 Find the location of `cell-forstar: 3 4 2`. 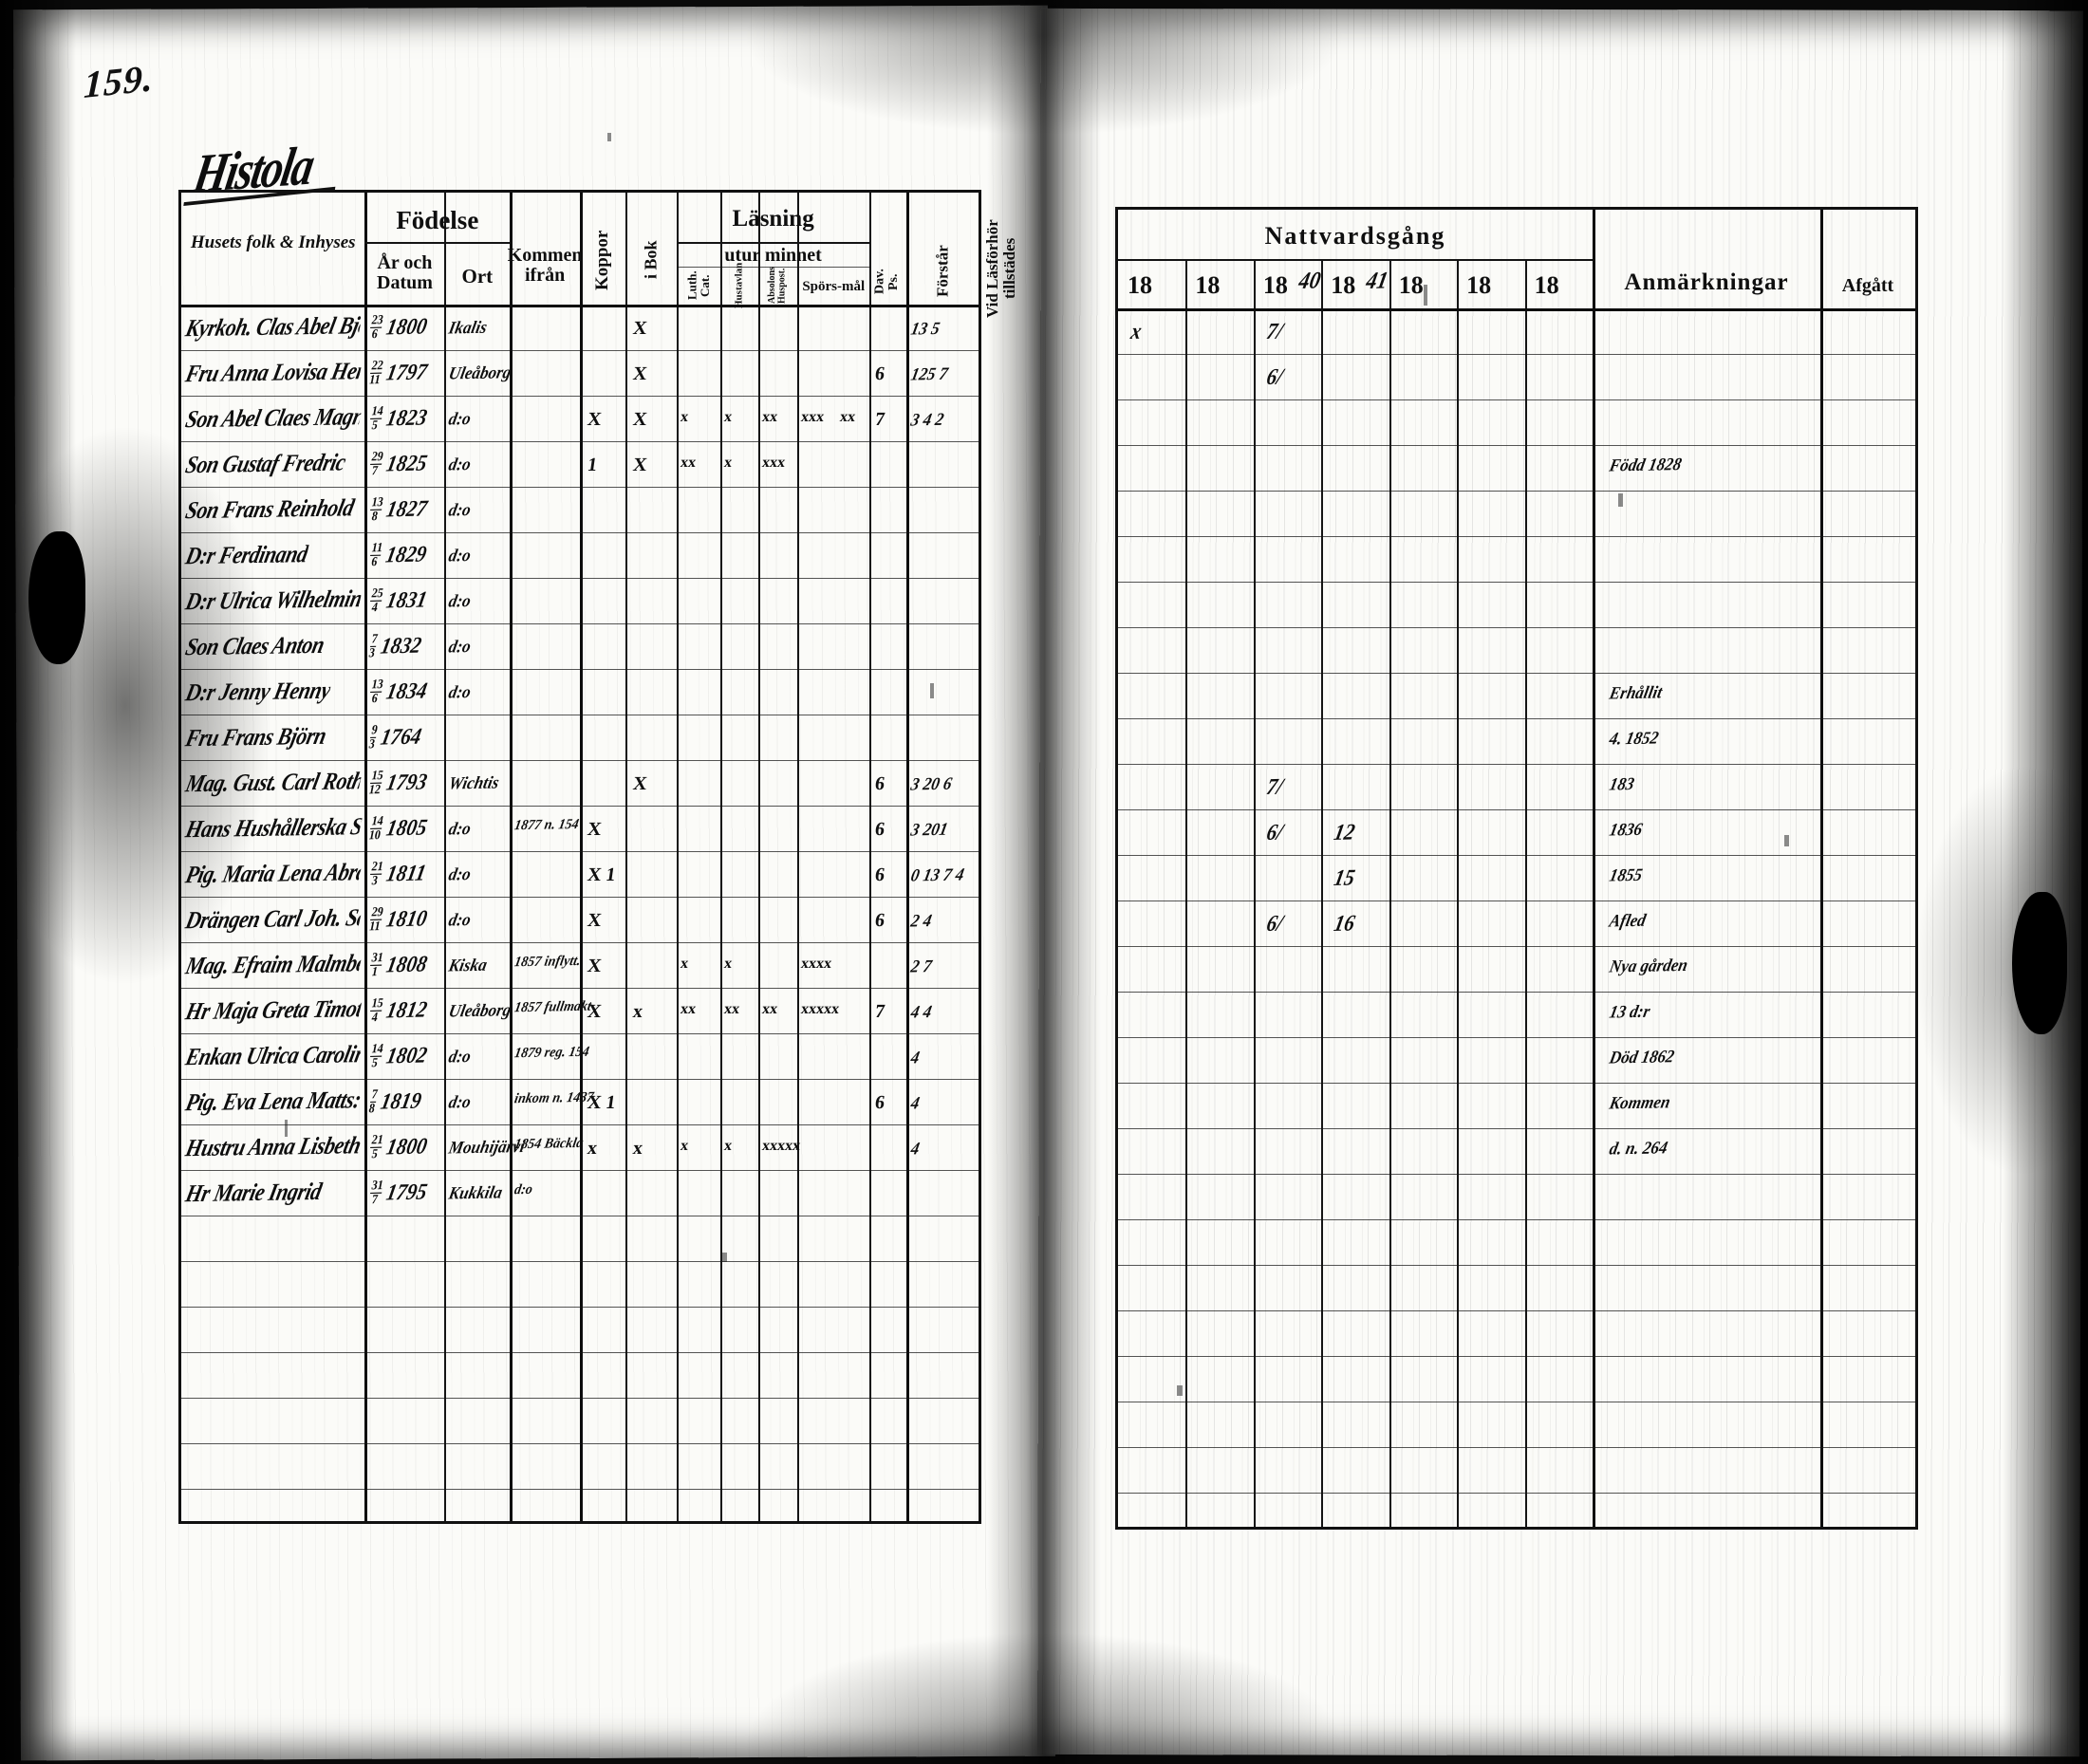

cell-forstar: 3 4 2 is located at coordinates (926, 419).